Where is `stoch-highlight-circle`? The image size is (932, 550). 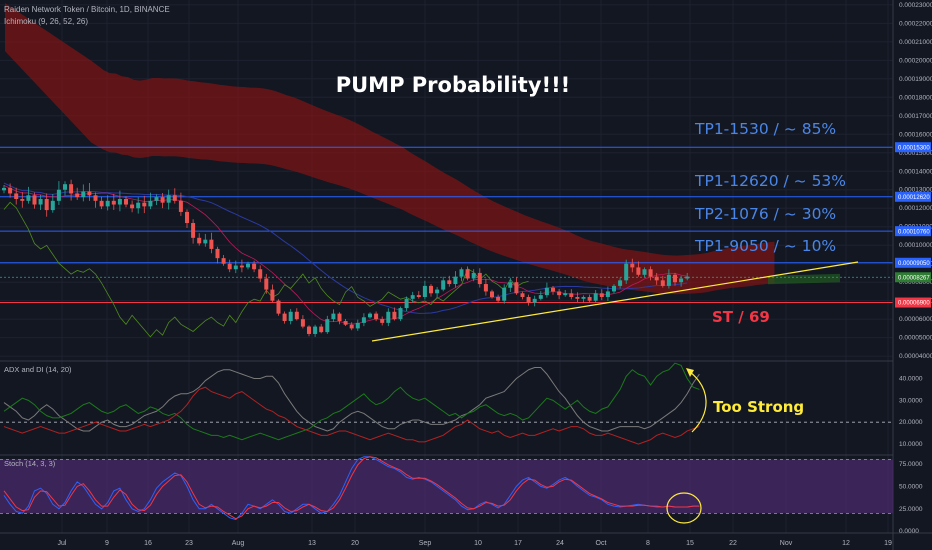 stoch-highlight-circle is located at coordinates (684, 508).